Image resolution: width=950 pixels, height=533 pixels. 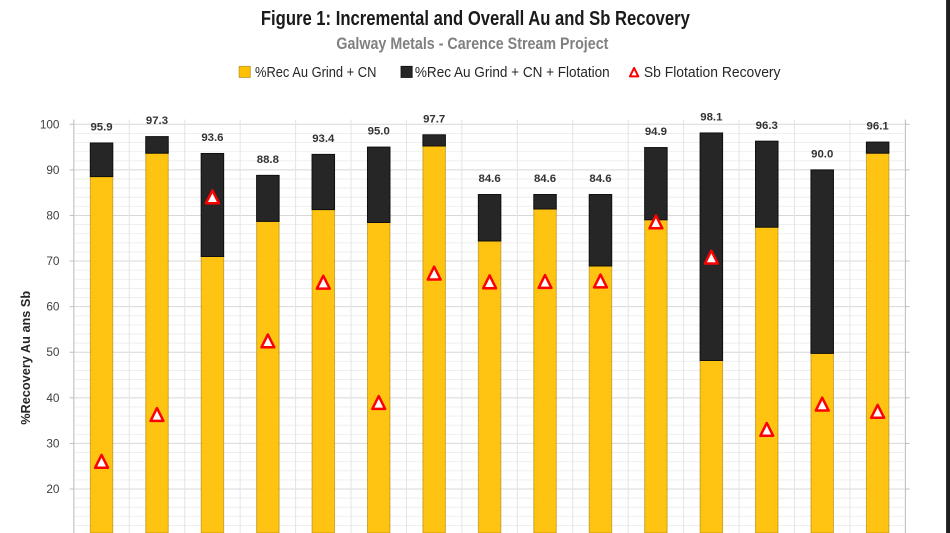 I want to click on svg-text: 20, so click(x=53, y=489).